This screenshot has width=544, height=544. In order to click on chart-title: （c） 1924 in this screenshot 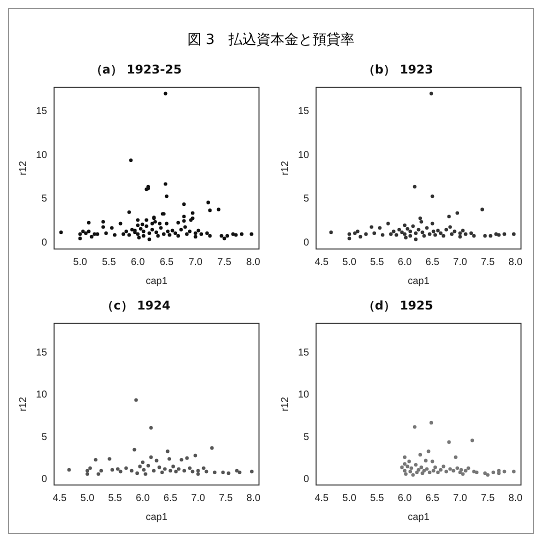, I will do `click(136, 305)`.